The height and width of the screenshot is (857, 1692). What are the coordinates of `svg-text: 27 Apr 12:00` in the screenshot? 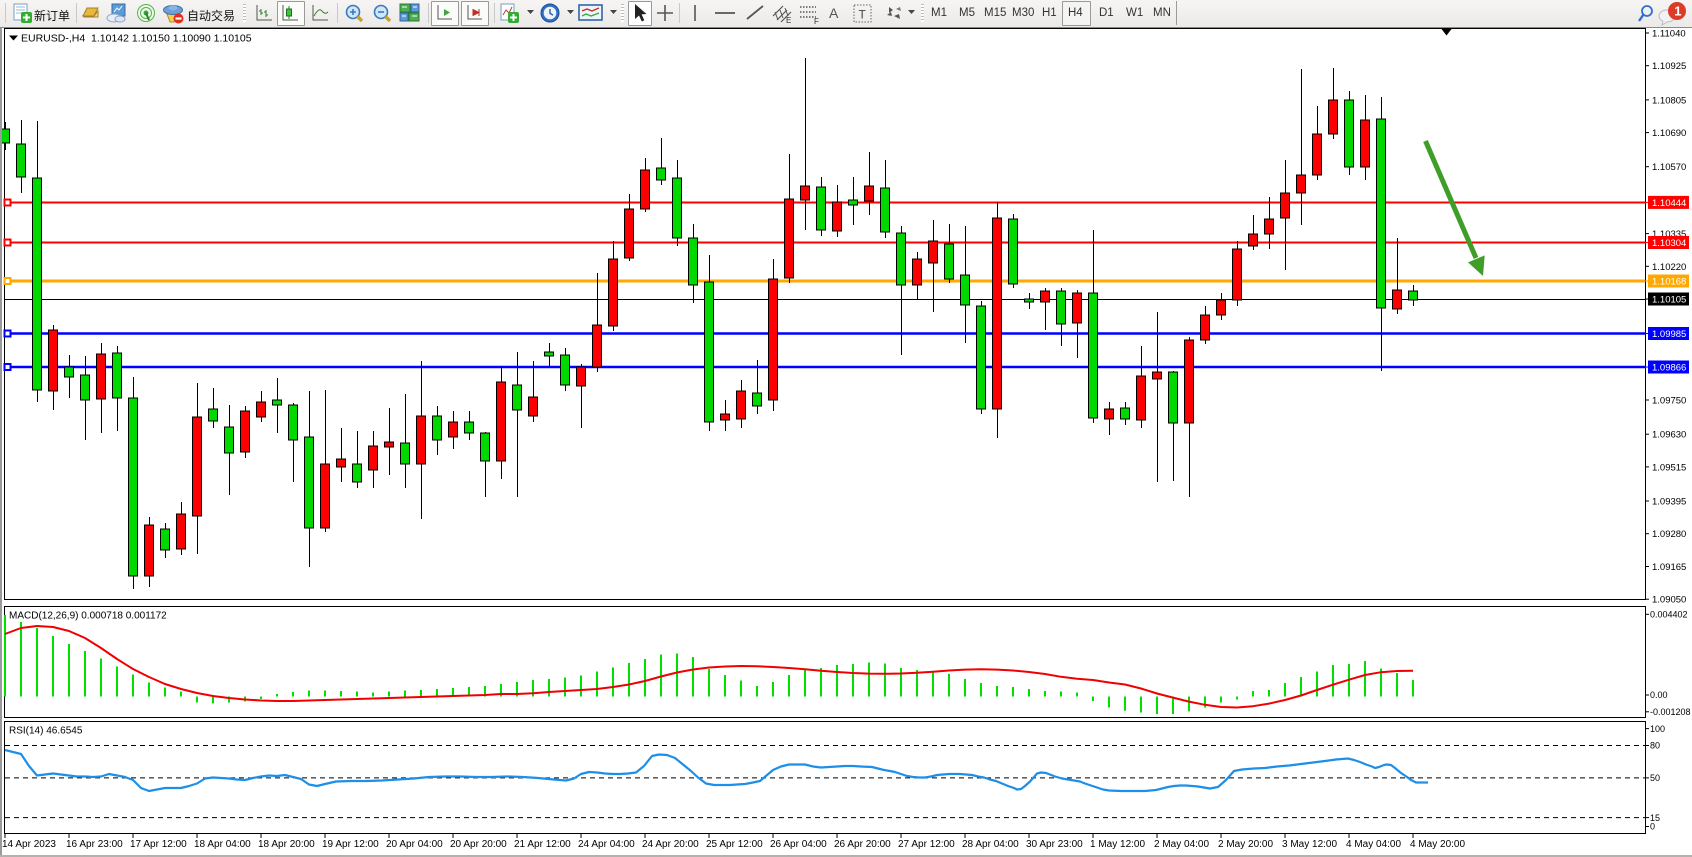 It's located at (926, 844).